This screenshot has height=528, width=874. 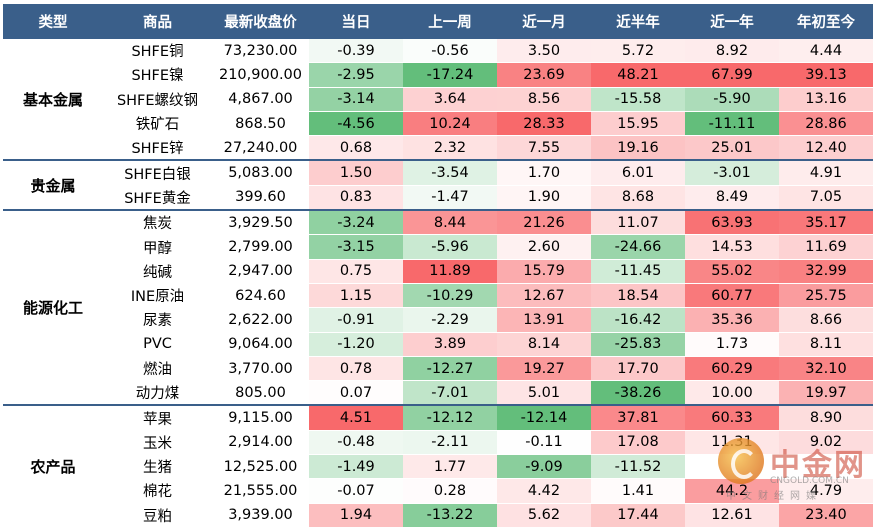 I want to click on change-value: 32.99, so click(x=826, y=271).